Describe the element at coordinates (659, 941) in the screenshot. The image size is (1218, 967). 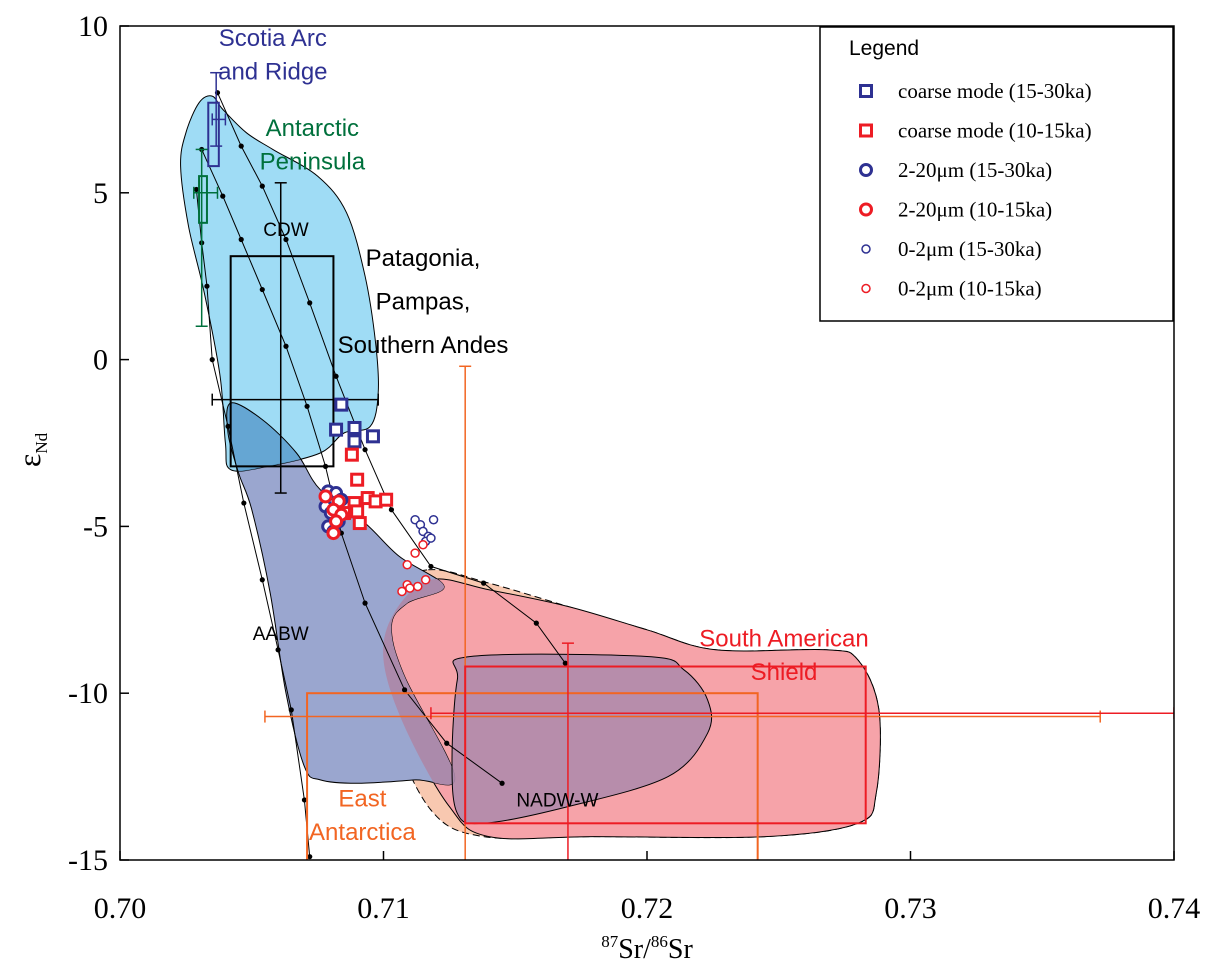
I see `x-axis-label-sup2: 86` at that location.